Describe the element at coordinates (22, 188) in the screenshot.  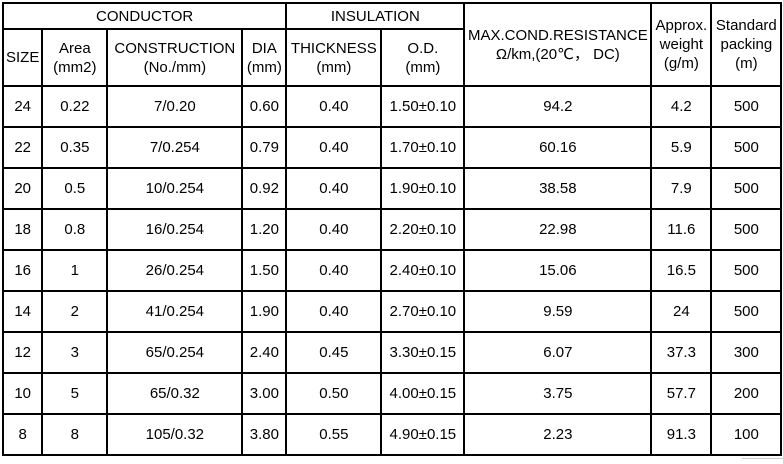
I see `cell-size: 20` at that location.